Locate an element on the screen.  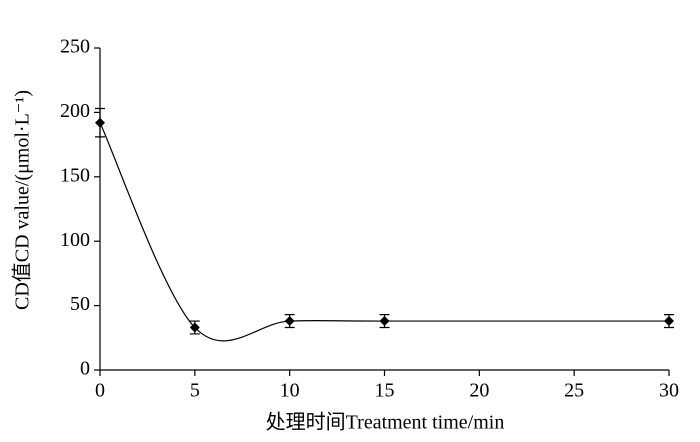
y-tick-label: 250 is located at coordinates (75, 47).